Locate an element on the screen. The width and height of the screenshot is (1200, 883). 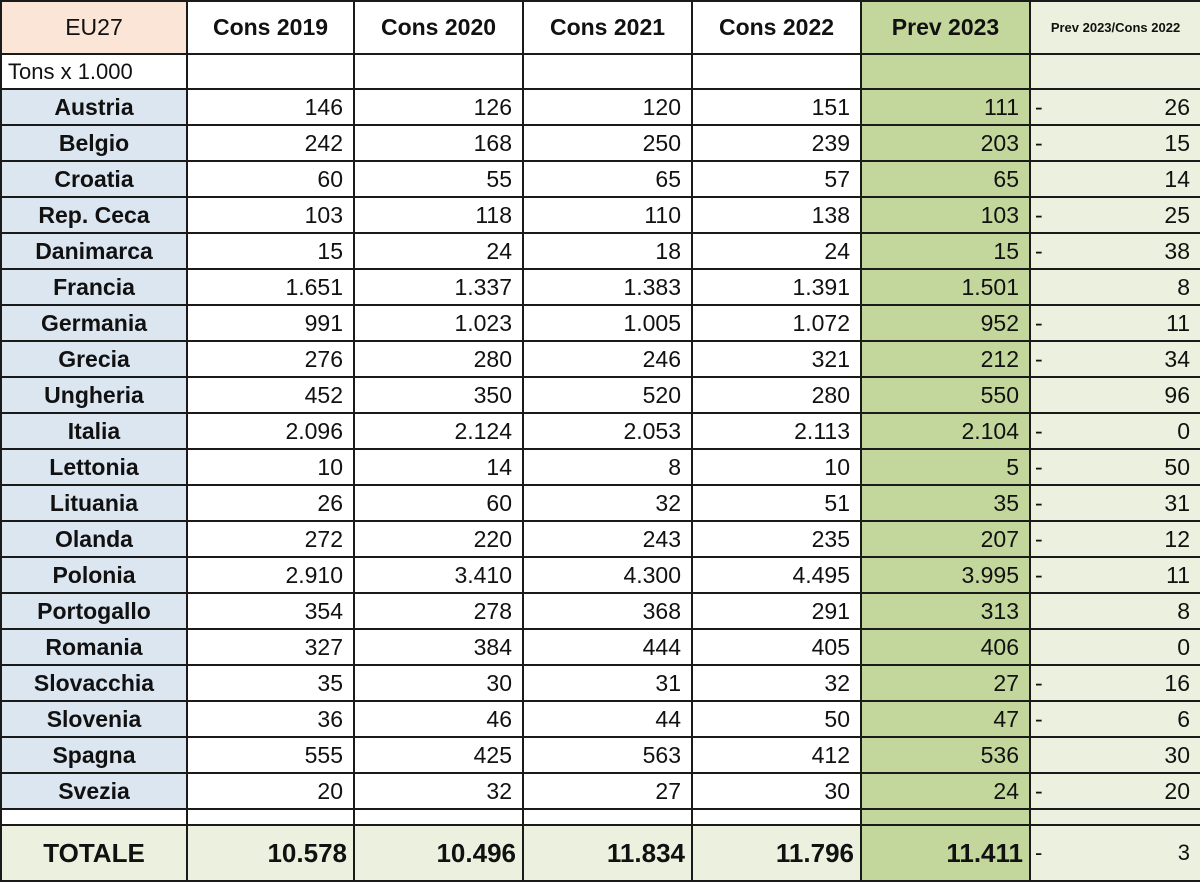
ratio-cell: - 34 is located at coordinates (1114, 359).